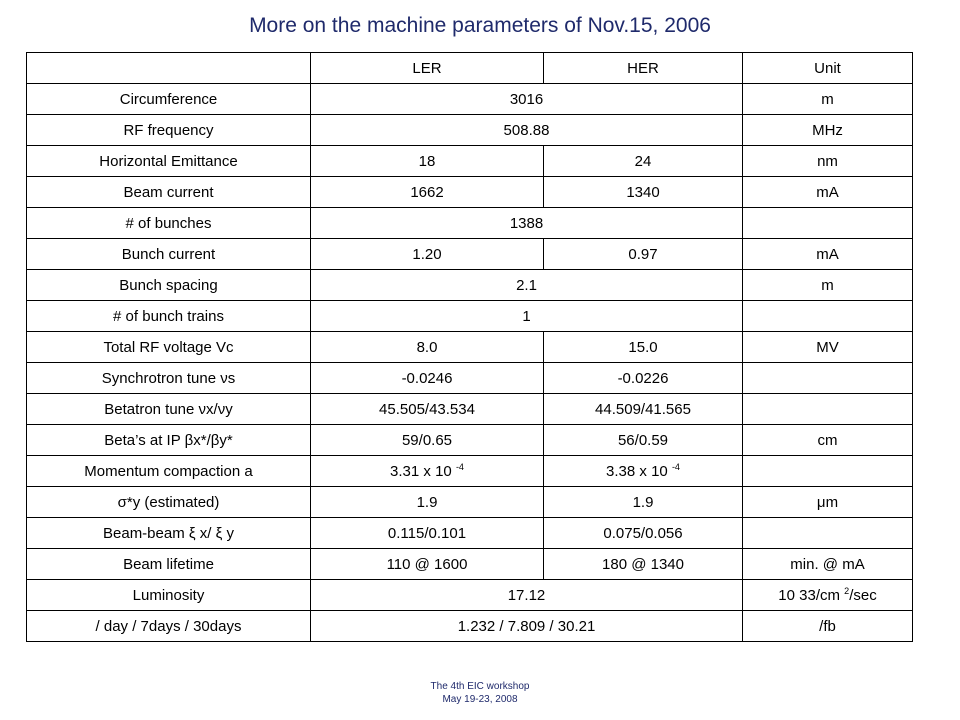 This screenshot has width=960, height=720. What do you see at coordinates (827, 595) in the screenshot?
I see `unit-cell: 10 33/cm 2/sec` at bounding box center [827, 595].